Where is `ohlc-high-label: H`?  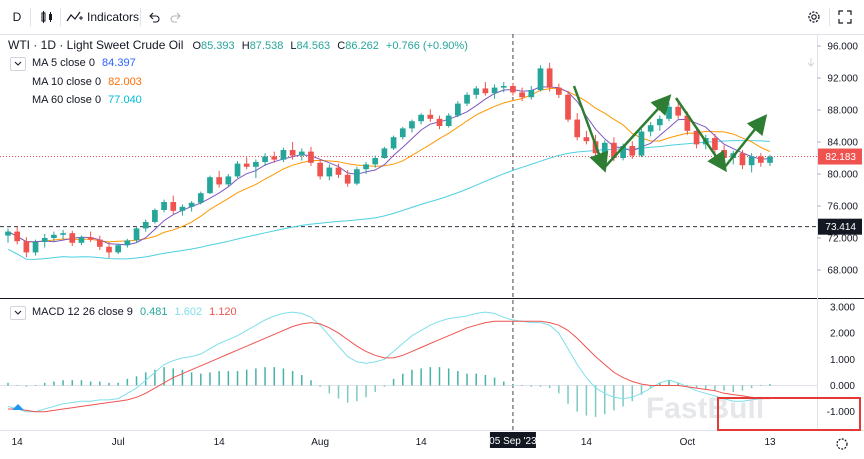
ohlc-high-label: H is located at coordinates (245, 46).